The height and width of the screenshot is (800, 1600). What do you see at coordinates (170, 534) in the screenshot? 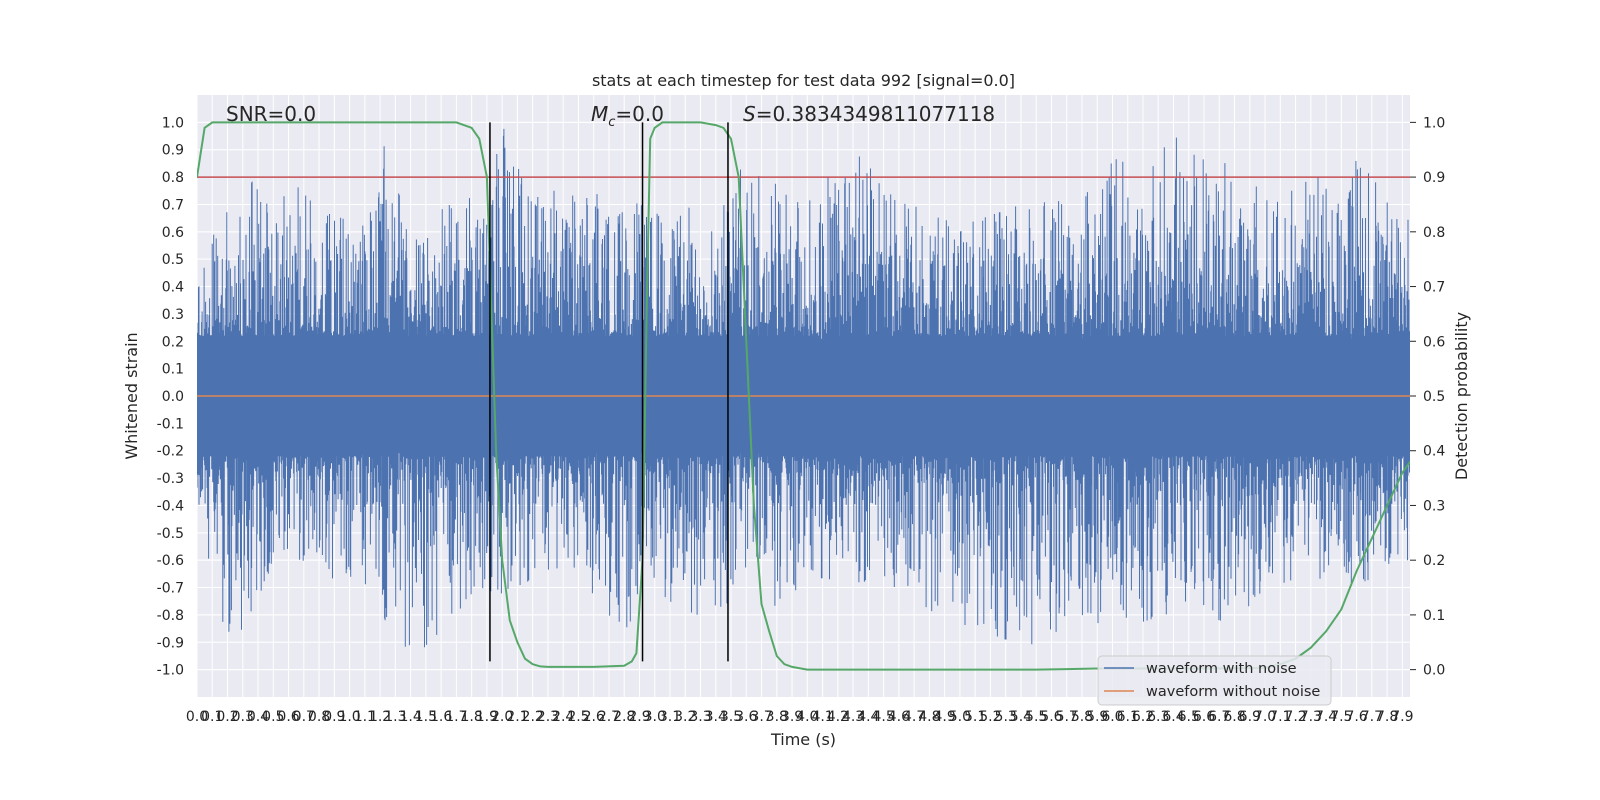
I see `y-tick-label: -0.5` at bounding box center [170, 534].